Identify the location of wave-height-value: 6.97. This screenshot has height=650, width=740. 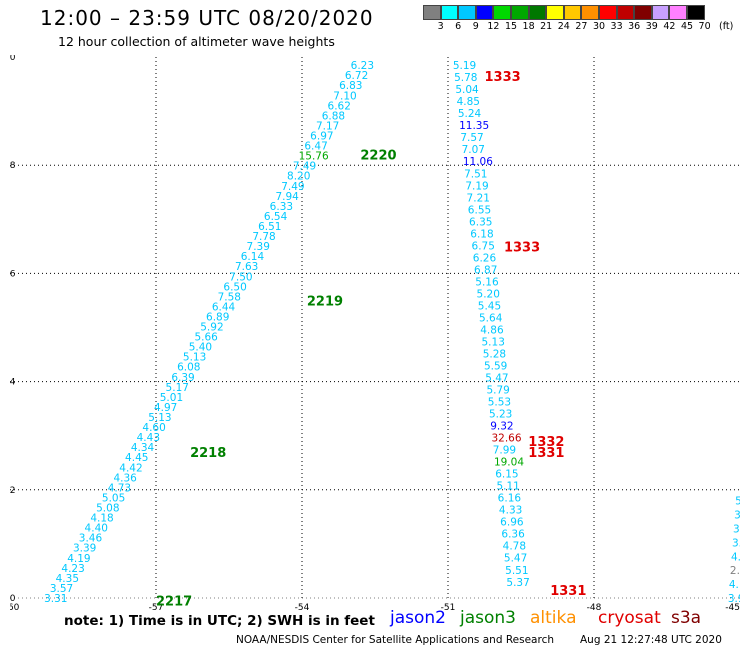
(321, 136).